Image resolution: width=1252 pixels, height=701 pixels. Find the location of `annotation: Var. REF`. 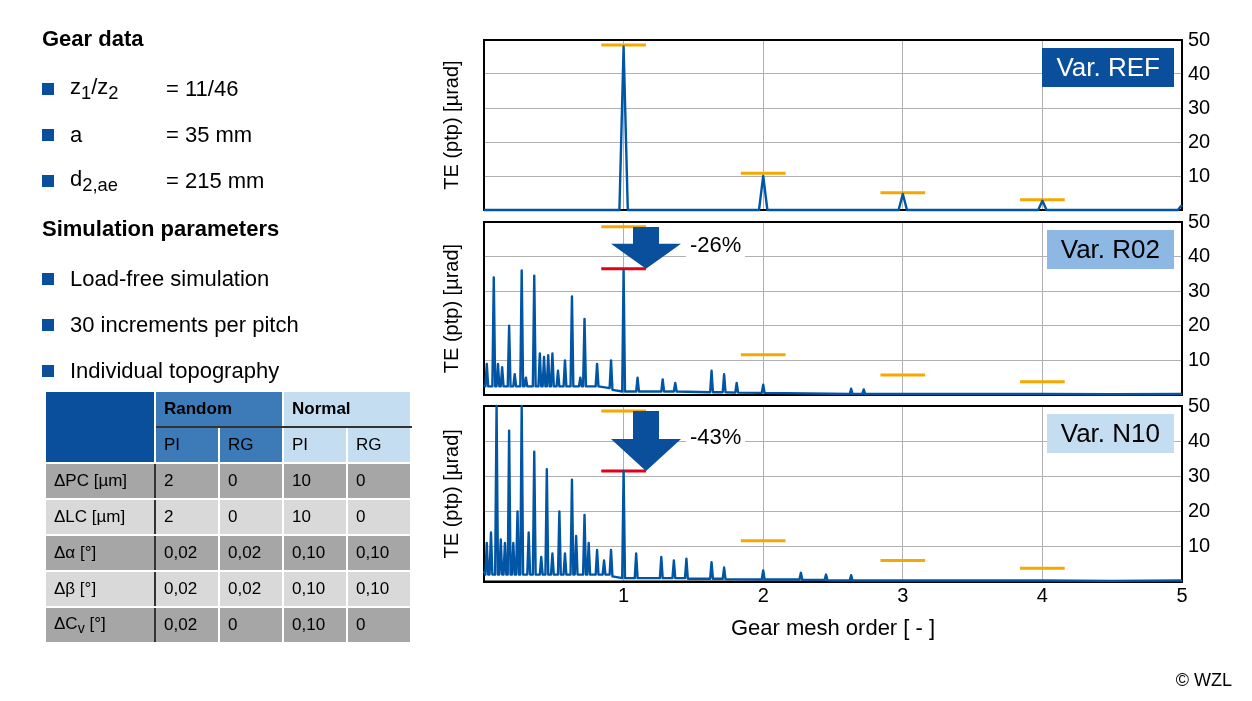

annotation: Var. REF is located at coordinates (1108, 67).